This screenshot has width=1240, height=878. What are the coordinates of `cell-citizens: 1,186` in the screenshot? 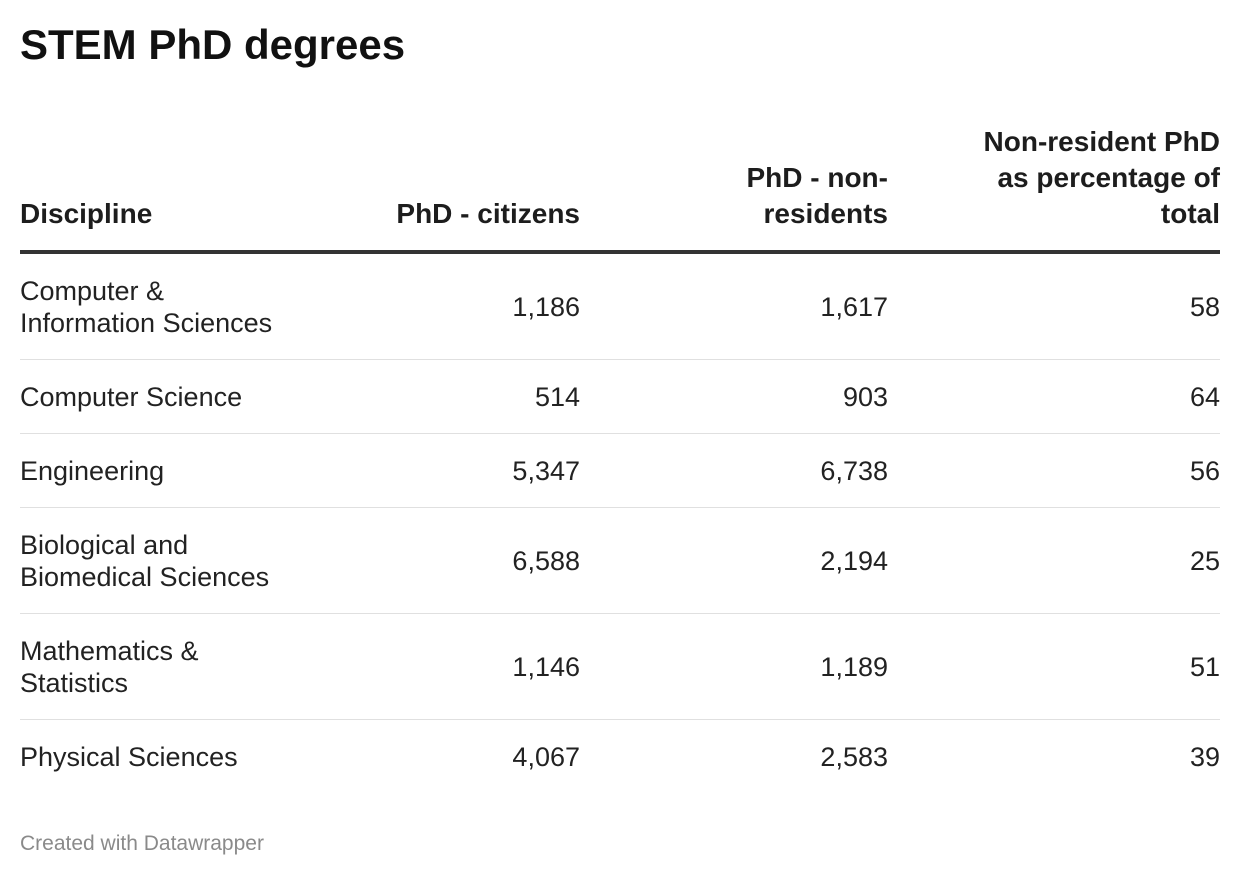 It's located at (430, 306).